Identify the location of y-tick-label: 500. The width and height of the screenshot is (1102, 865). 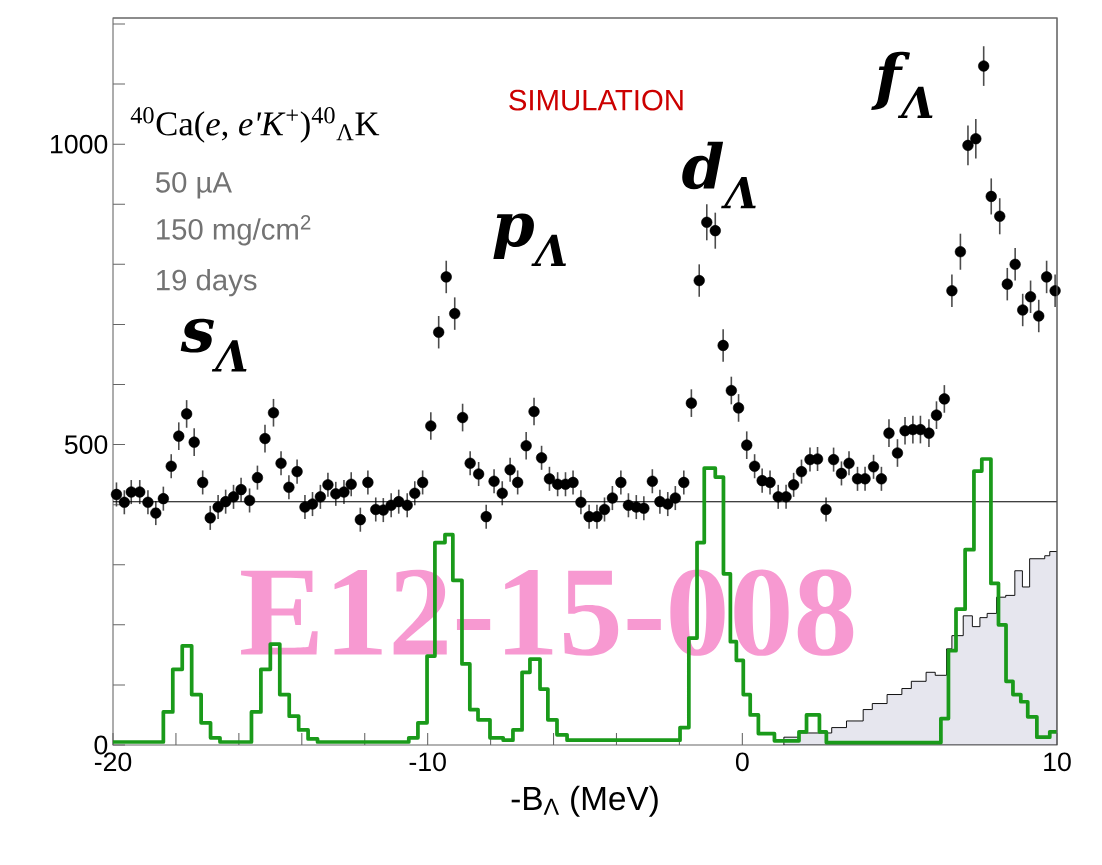
(86, 445).